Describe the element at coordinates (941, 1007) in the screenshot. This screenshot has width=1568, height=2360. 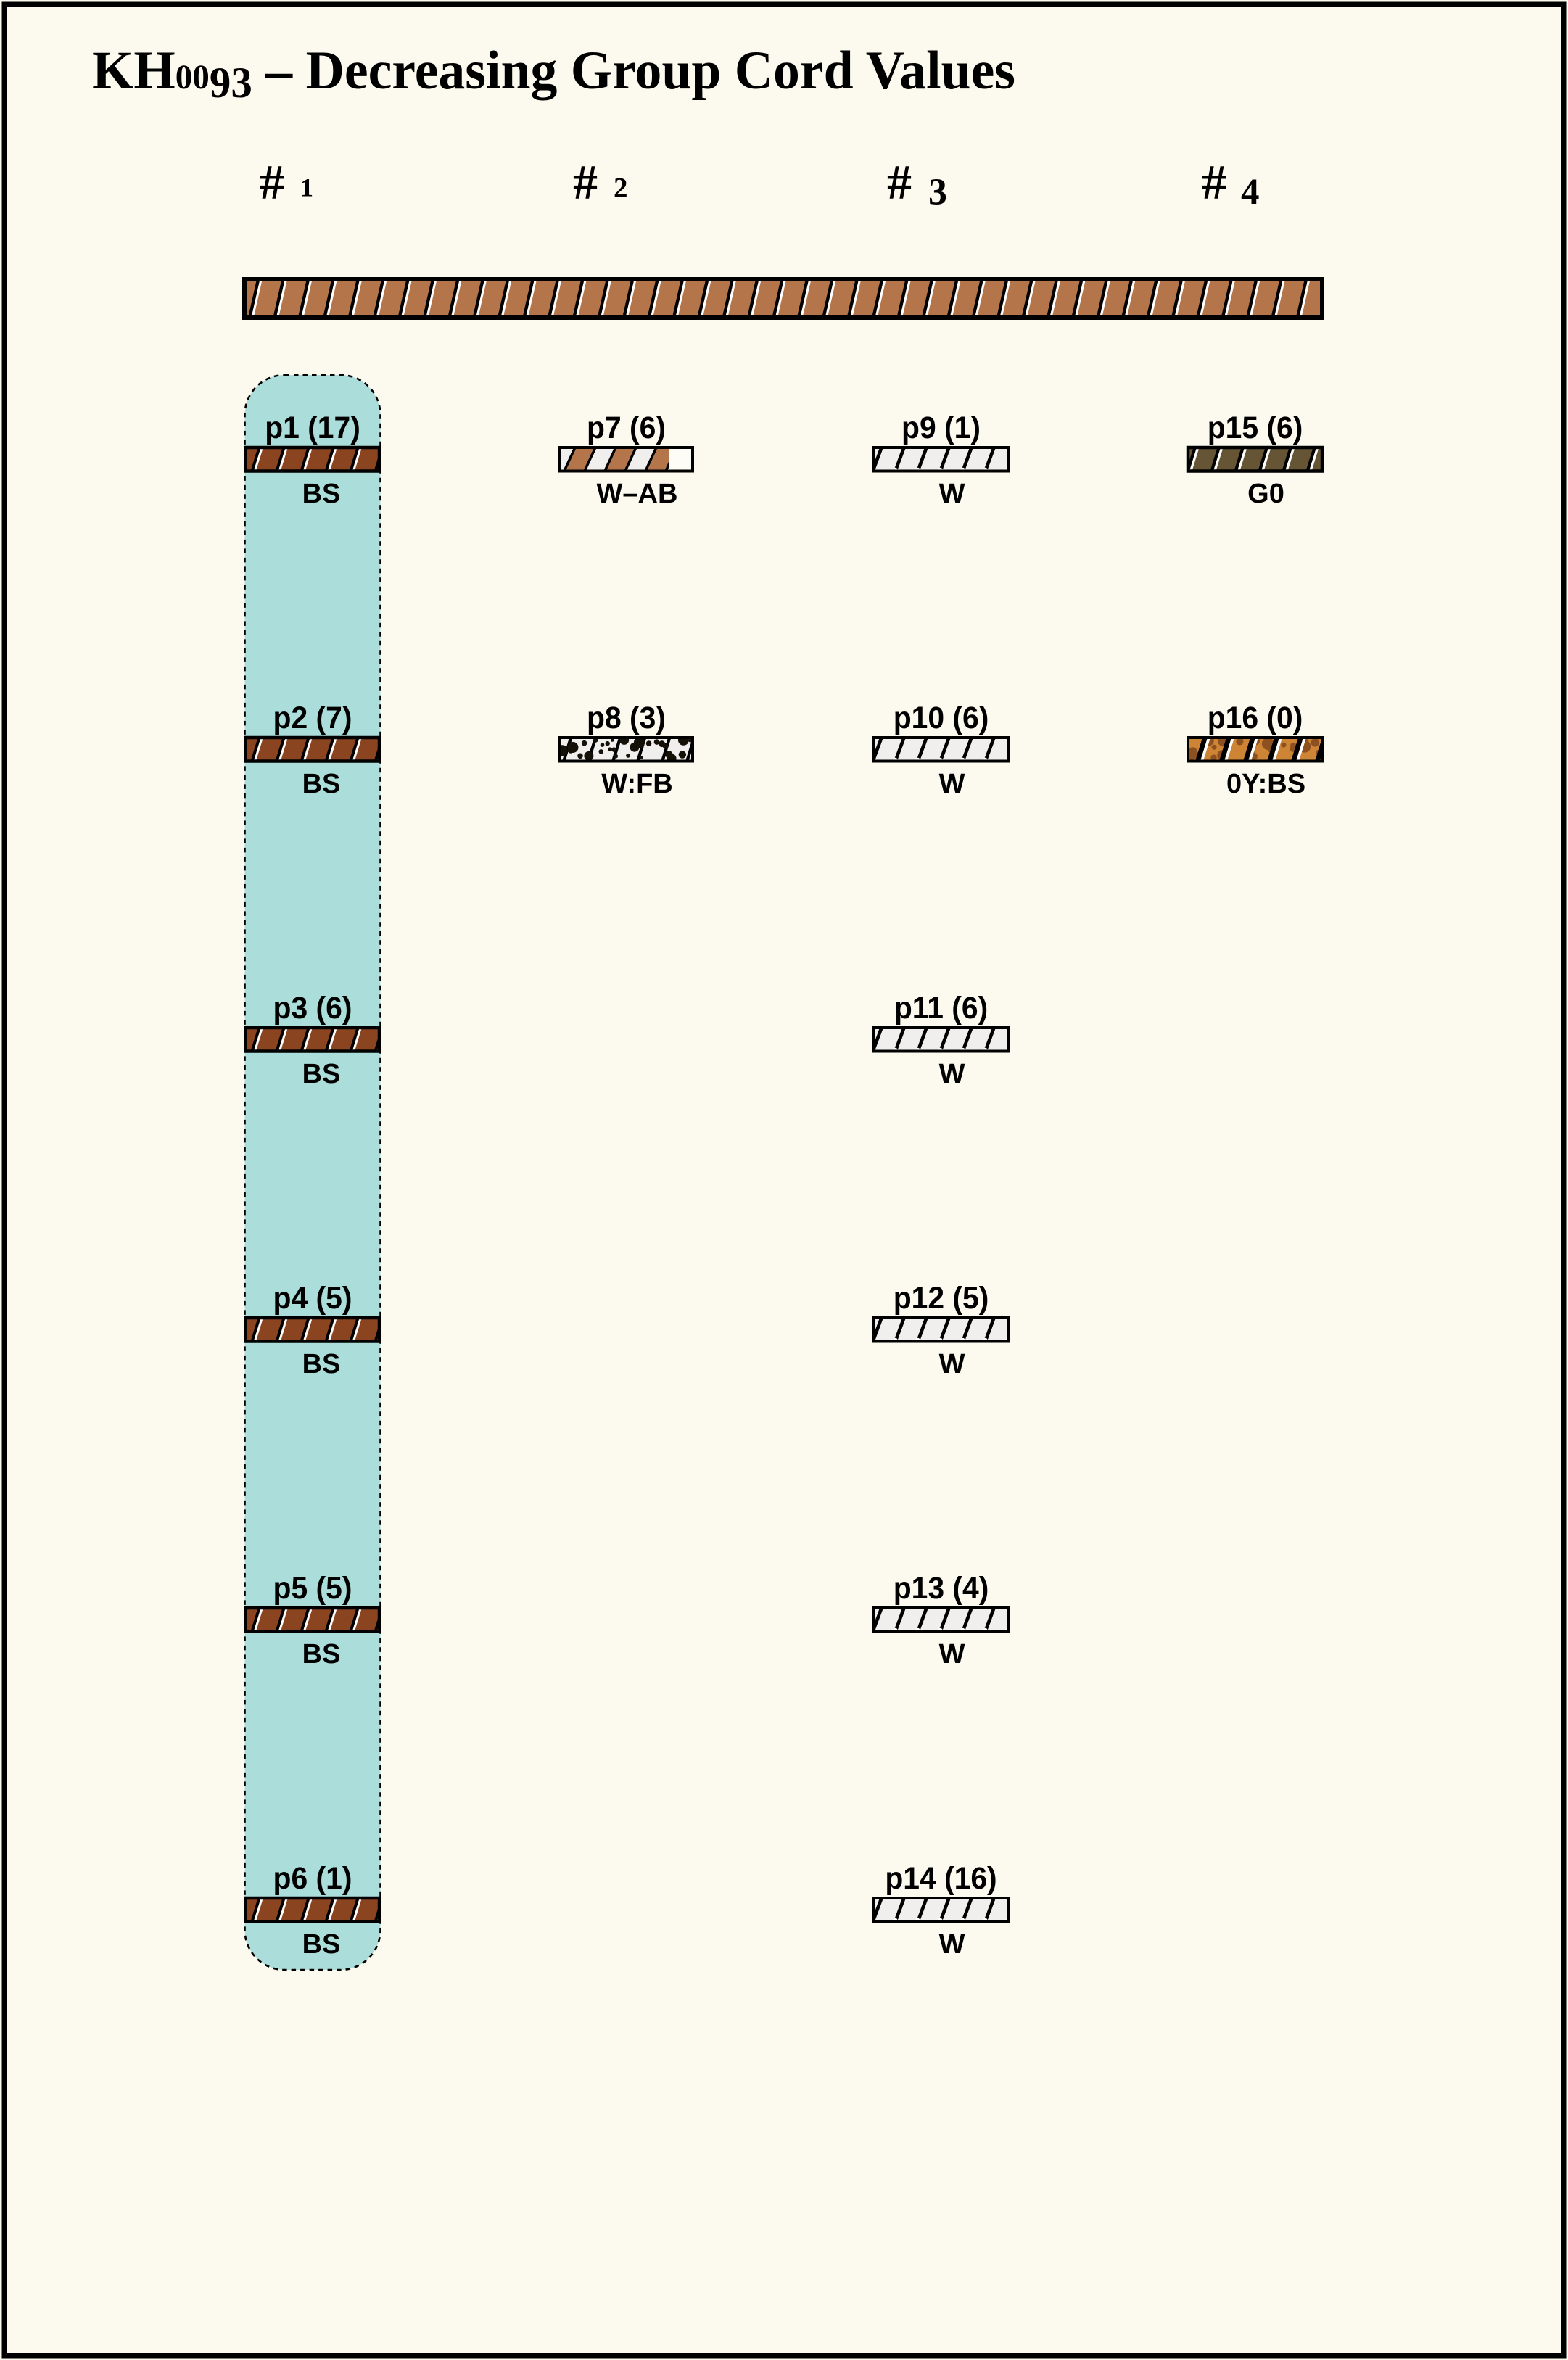
I see `svg-text: p11 (6)` at that location.